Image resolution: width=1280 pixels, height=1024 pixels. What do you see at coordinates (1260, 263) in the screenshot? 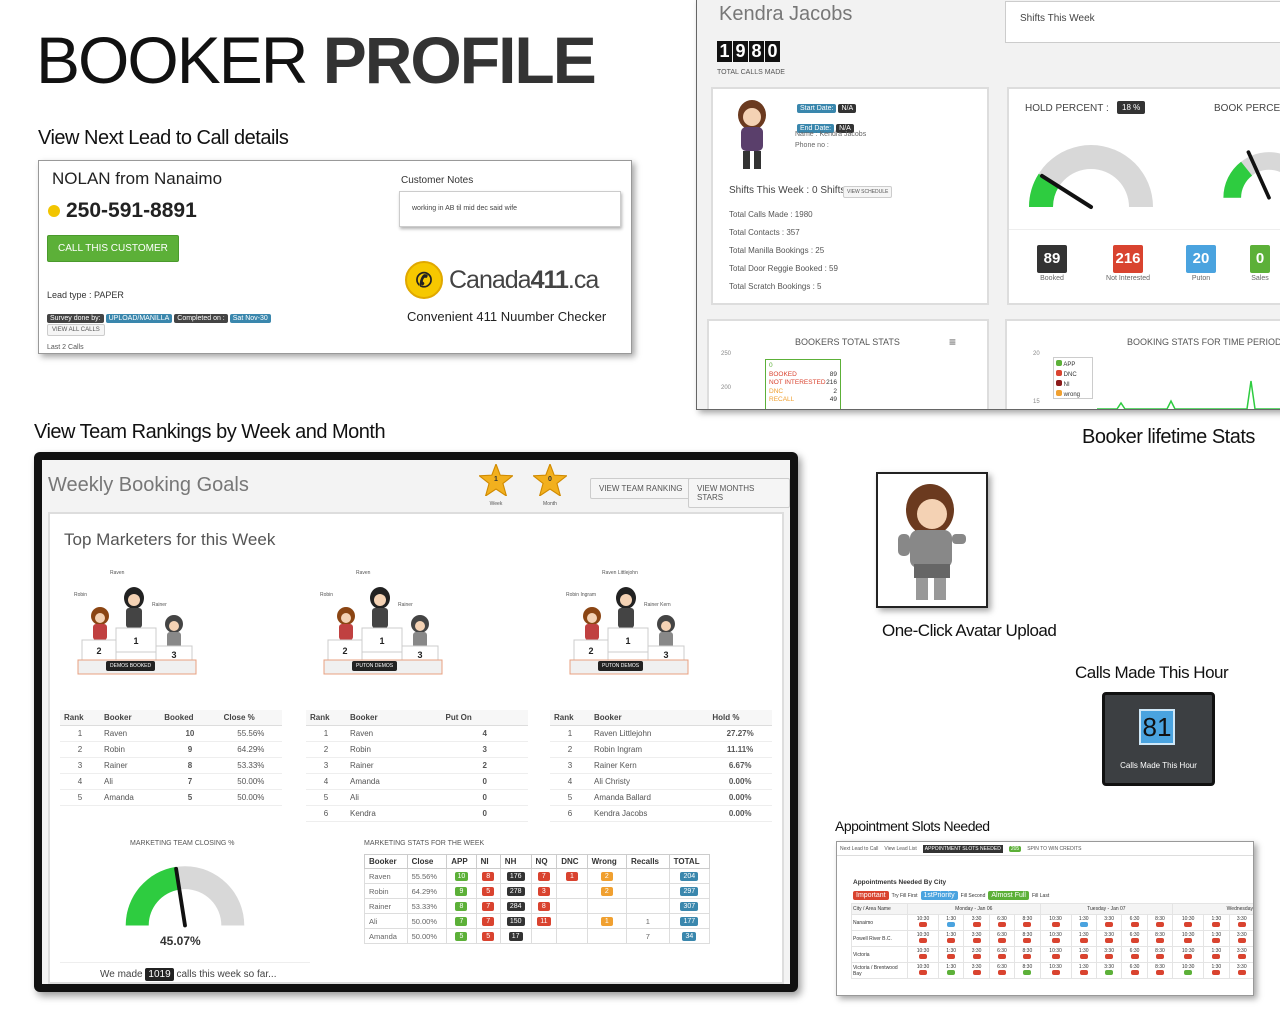
I see `tile-sales: 0 Sales` at bounding box center [1260, 263].